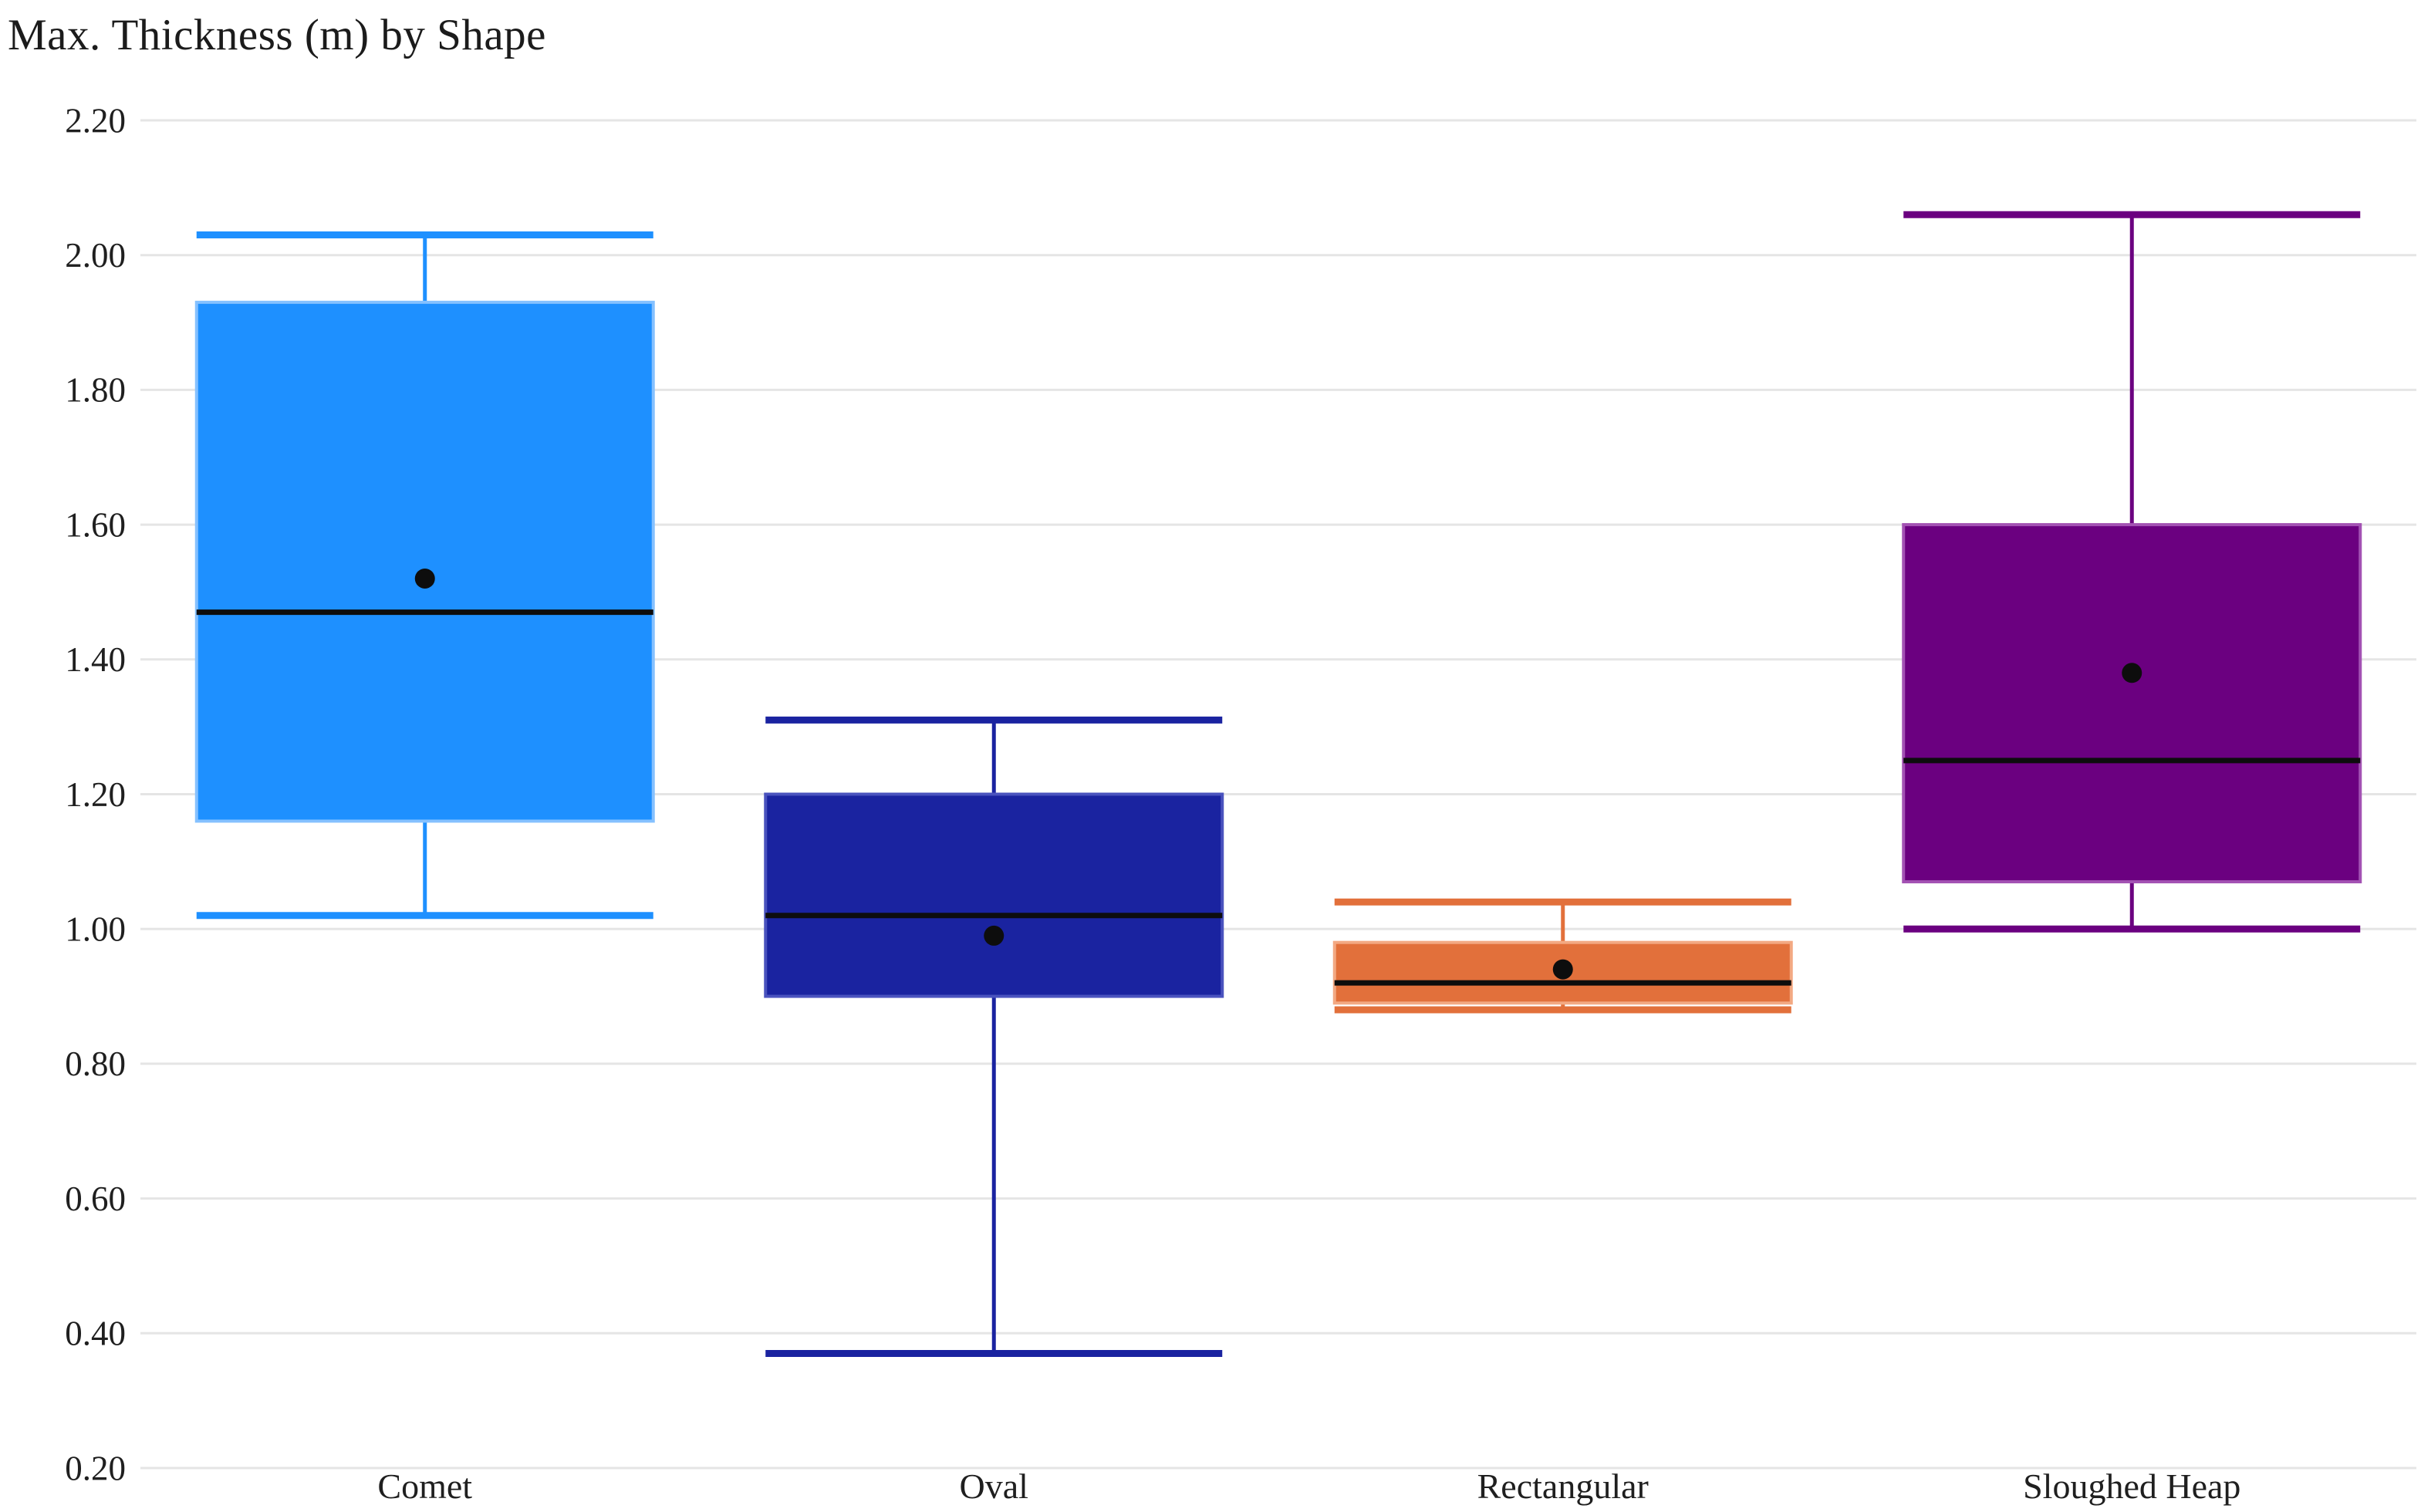  What do you see at coordinates (2131, 1486) in the screenshot?
I see `x-tick-label-sloughed-heap: Sloughed Heap` at bounding box center [2131, 1486].